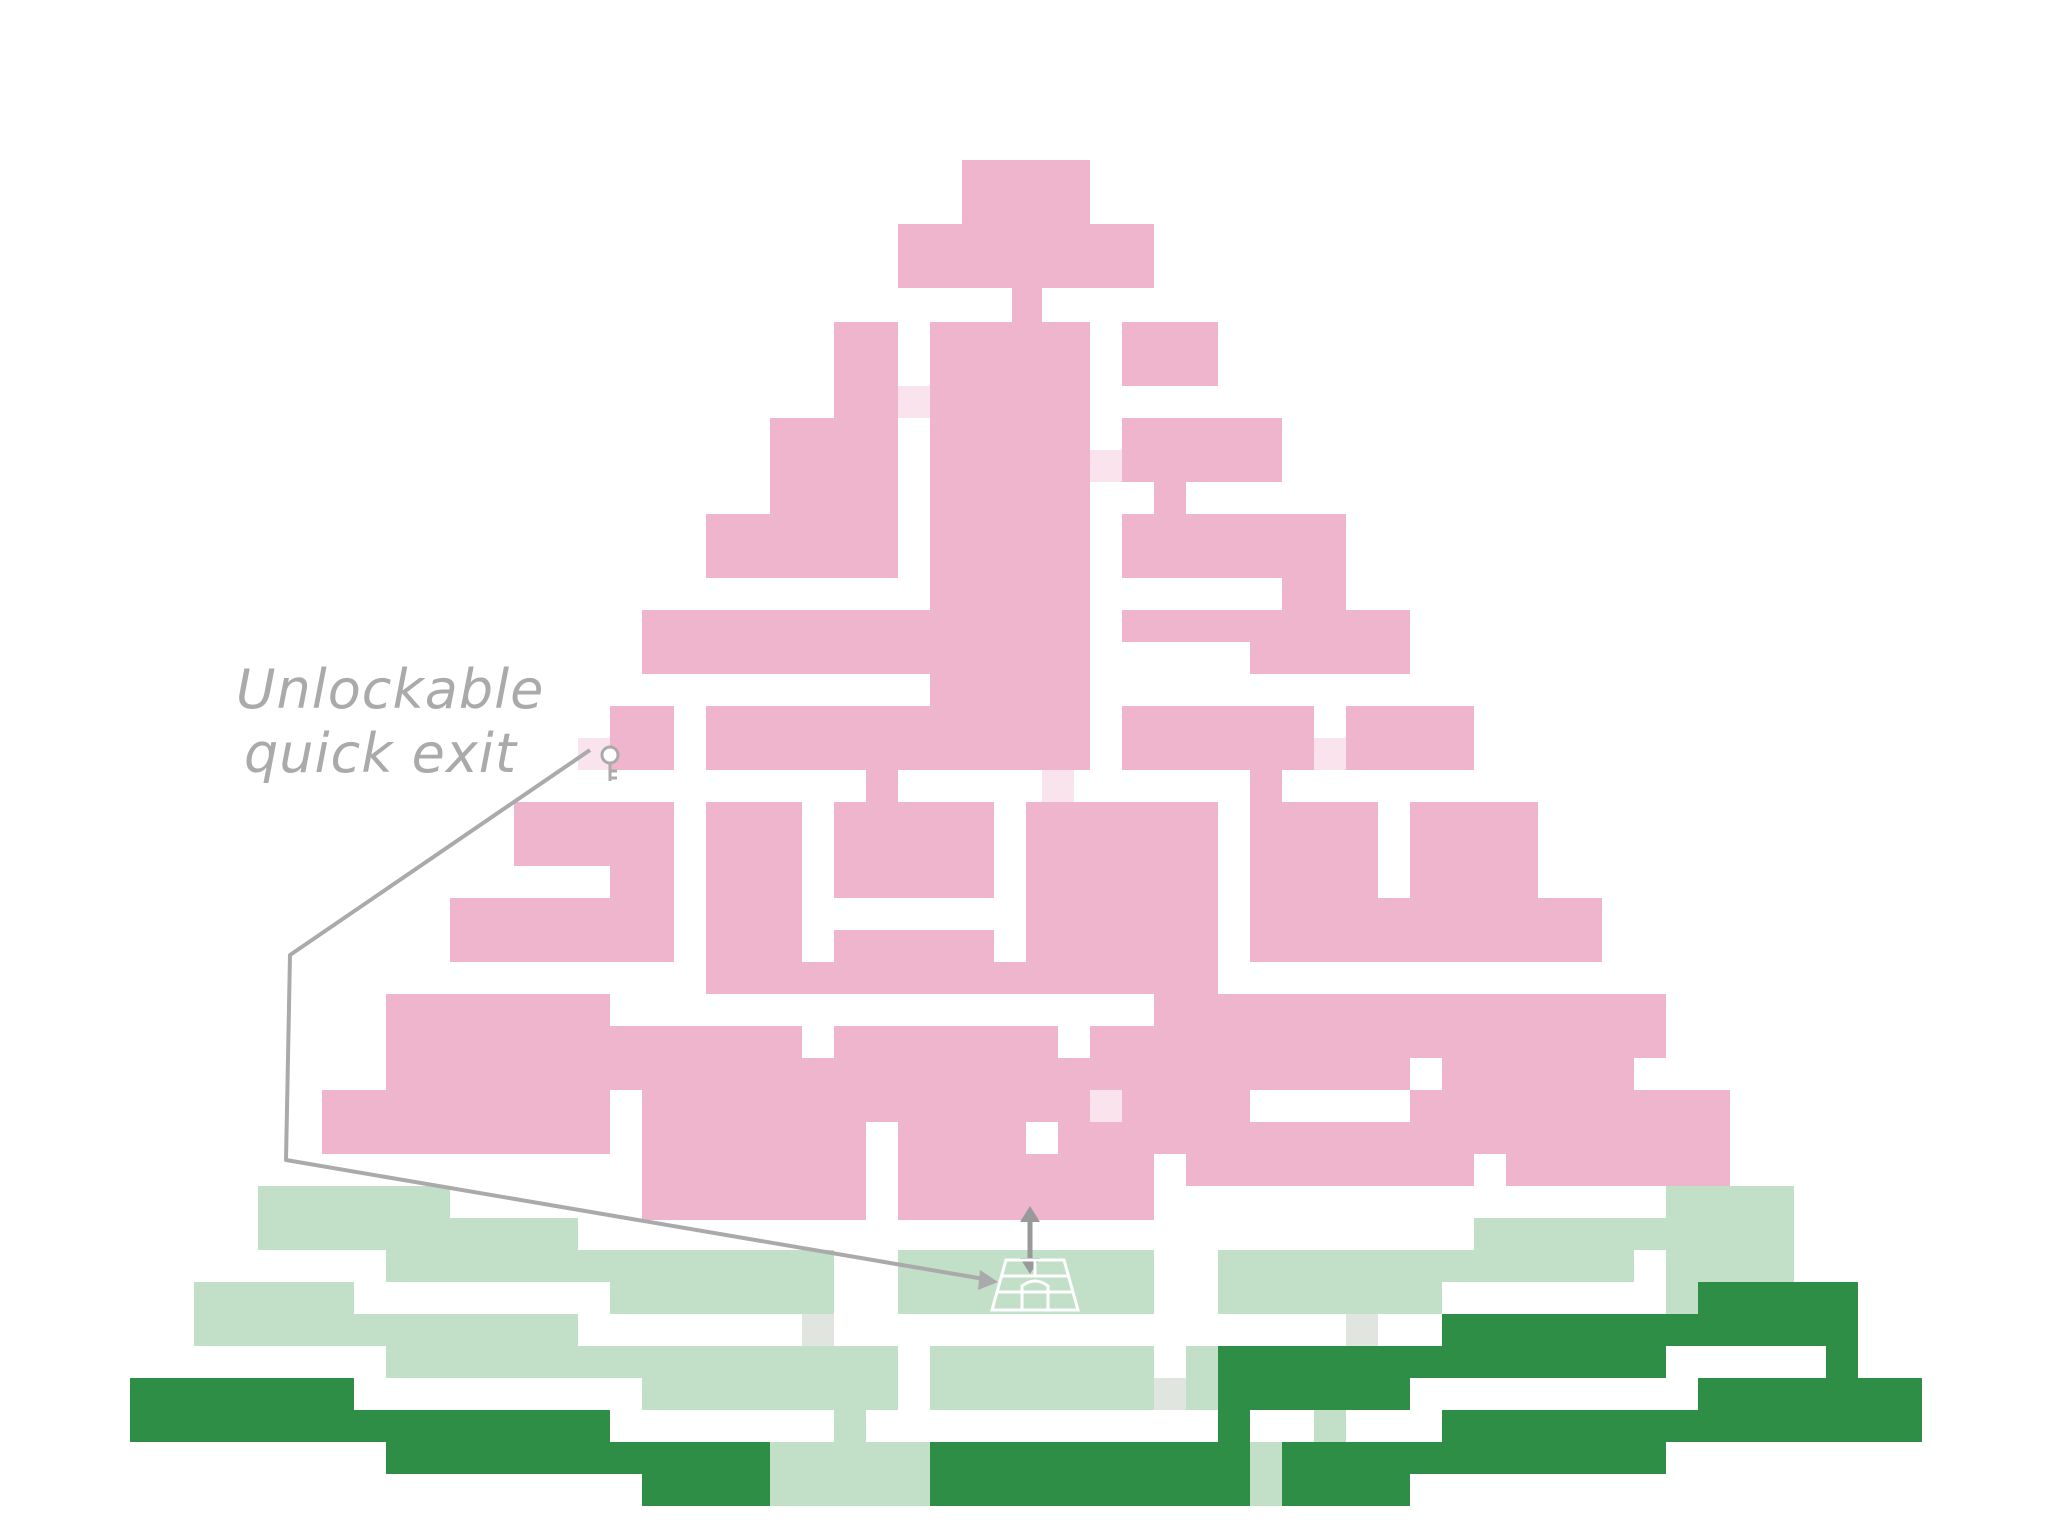  Describe the element at coordinates (381, 753) in the screenshot. I see `callout-label-line2: quick exit` at that location.